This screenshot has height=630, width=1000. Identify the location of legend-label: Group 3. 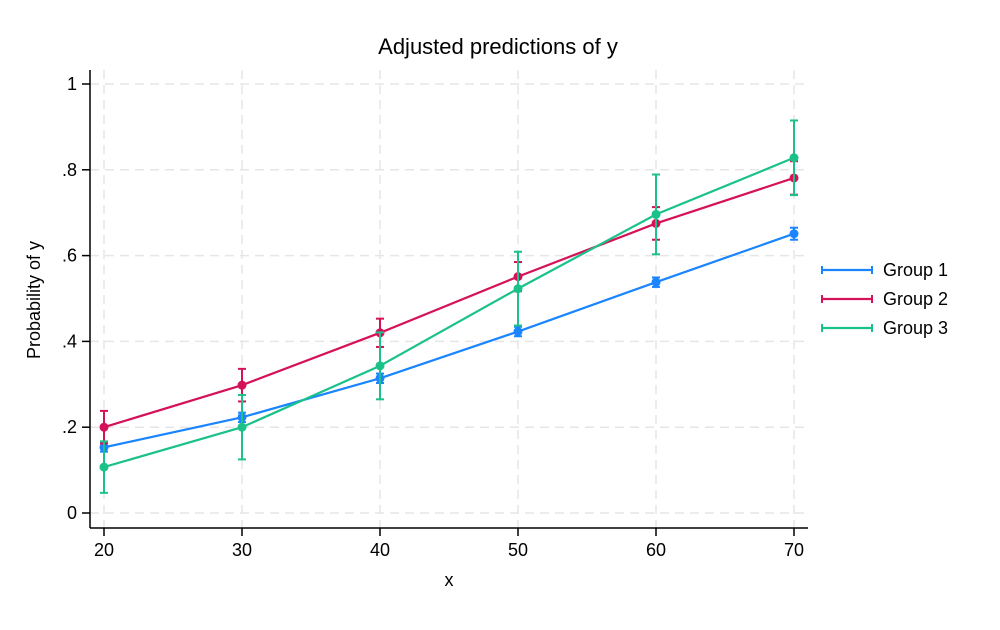
(915, 328).